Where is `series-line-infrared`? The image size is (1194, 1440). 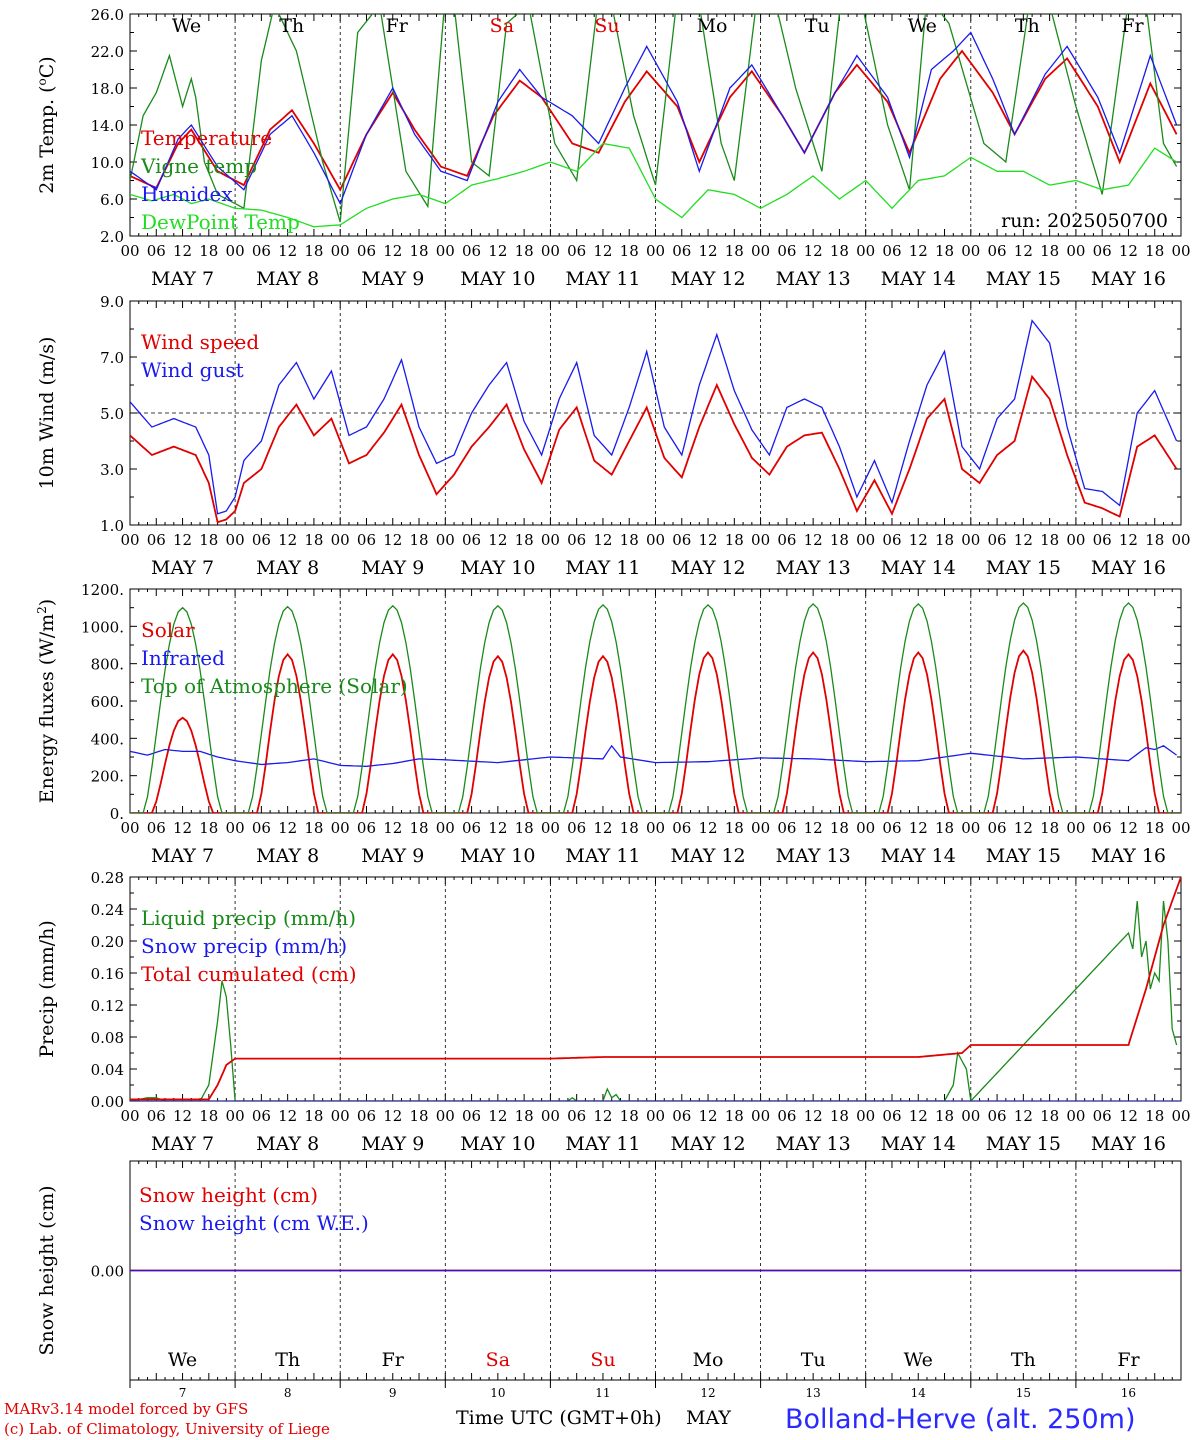 series-line-infrared is located at coordinates (653, 755).